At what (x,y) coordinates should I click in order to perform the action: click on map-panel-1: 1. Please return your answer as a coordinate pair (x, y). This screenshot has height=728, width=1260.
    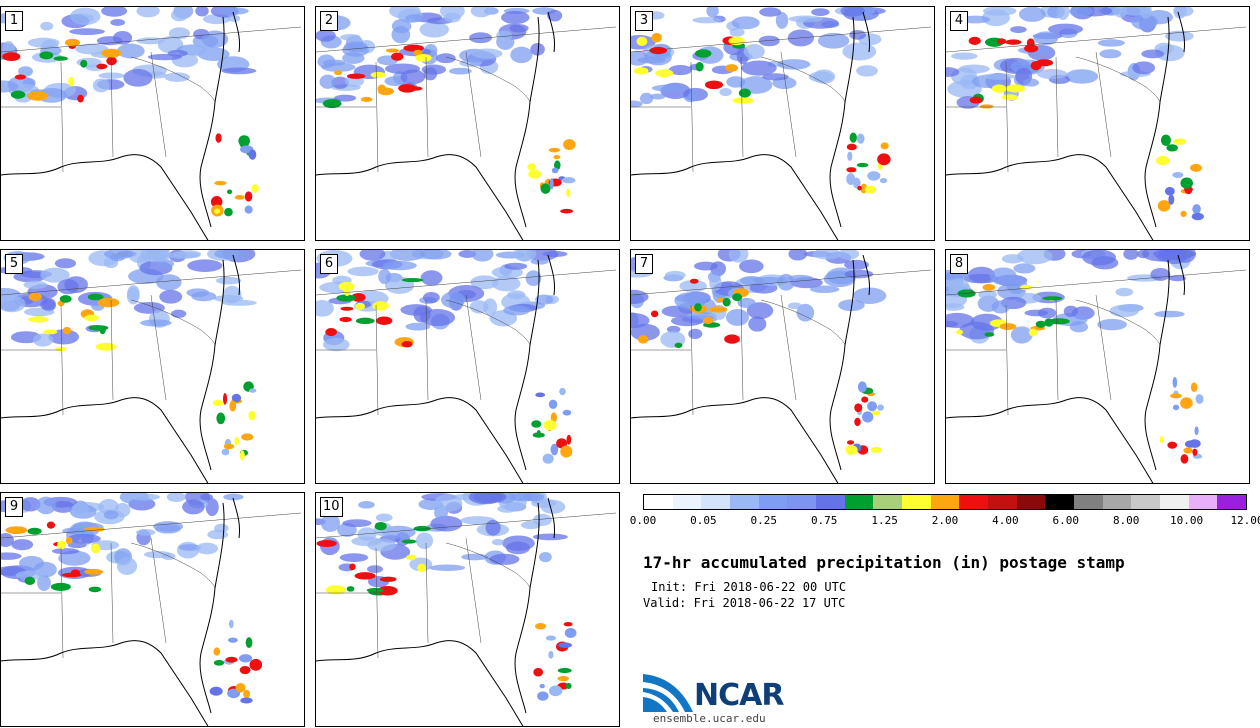
    Looking at the image, I should click on (152, 123).